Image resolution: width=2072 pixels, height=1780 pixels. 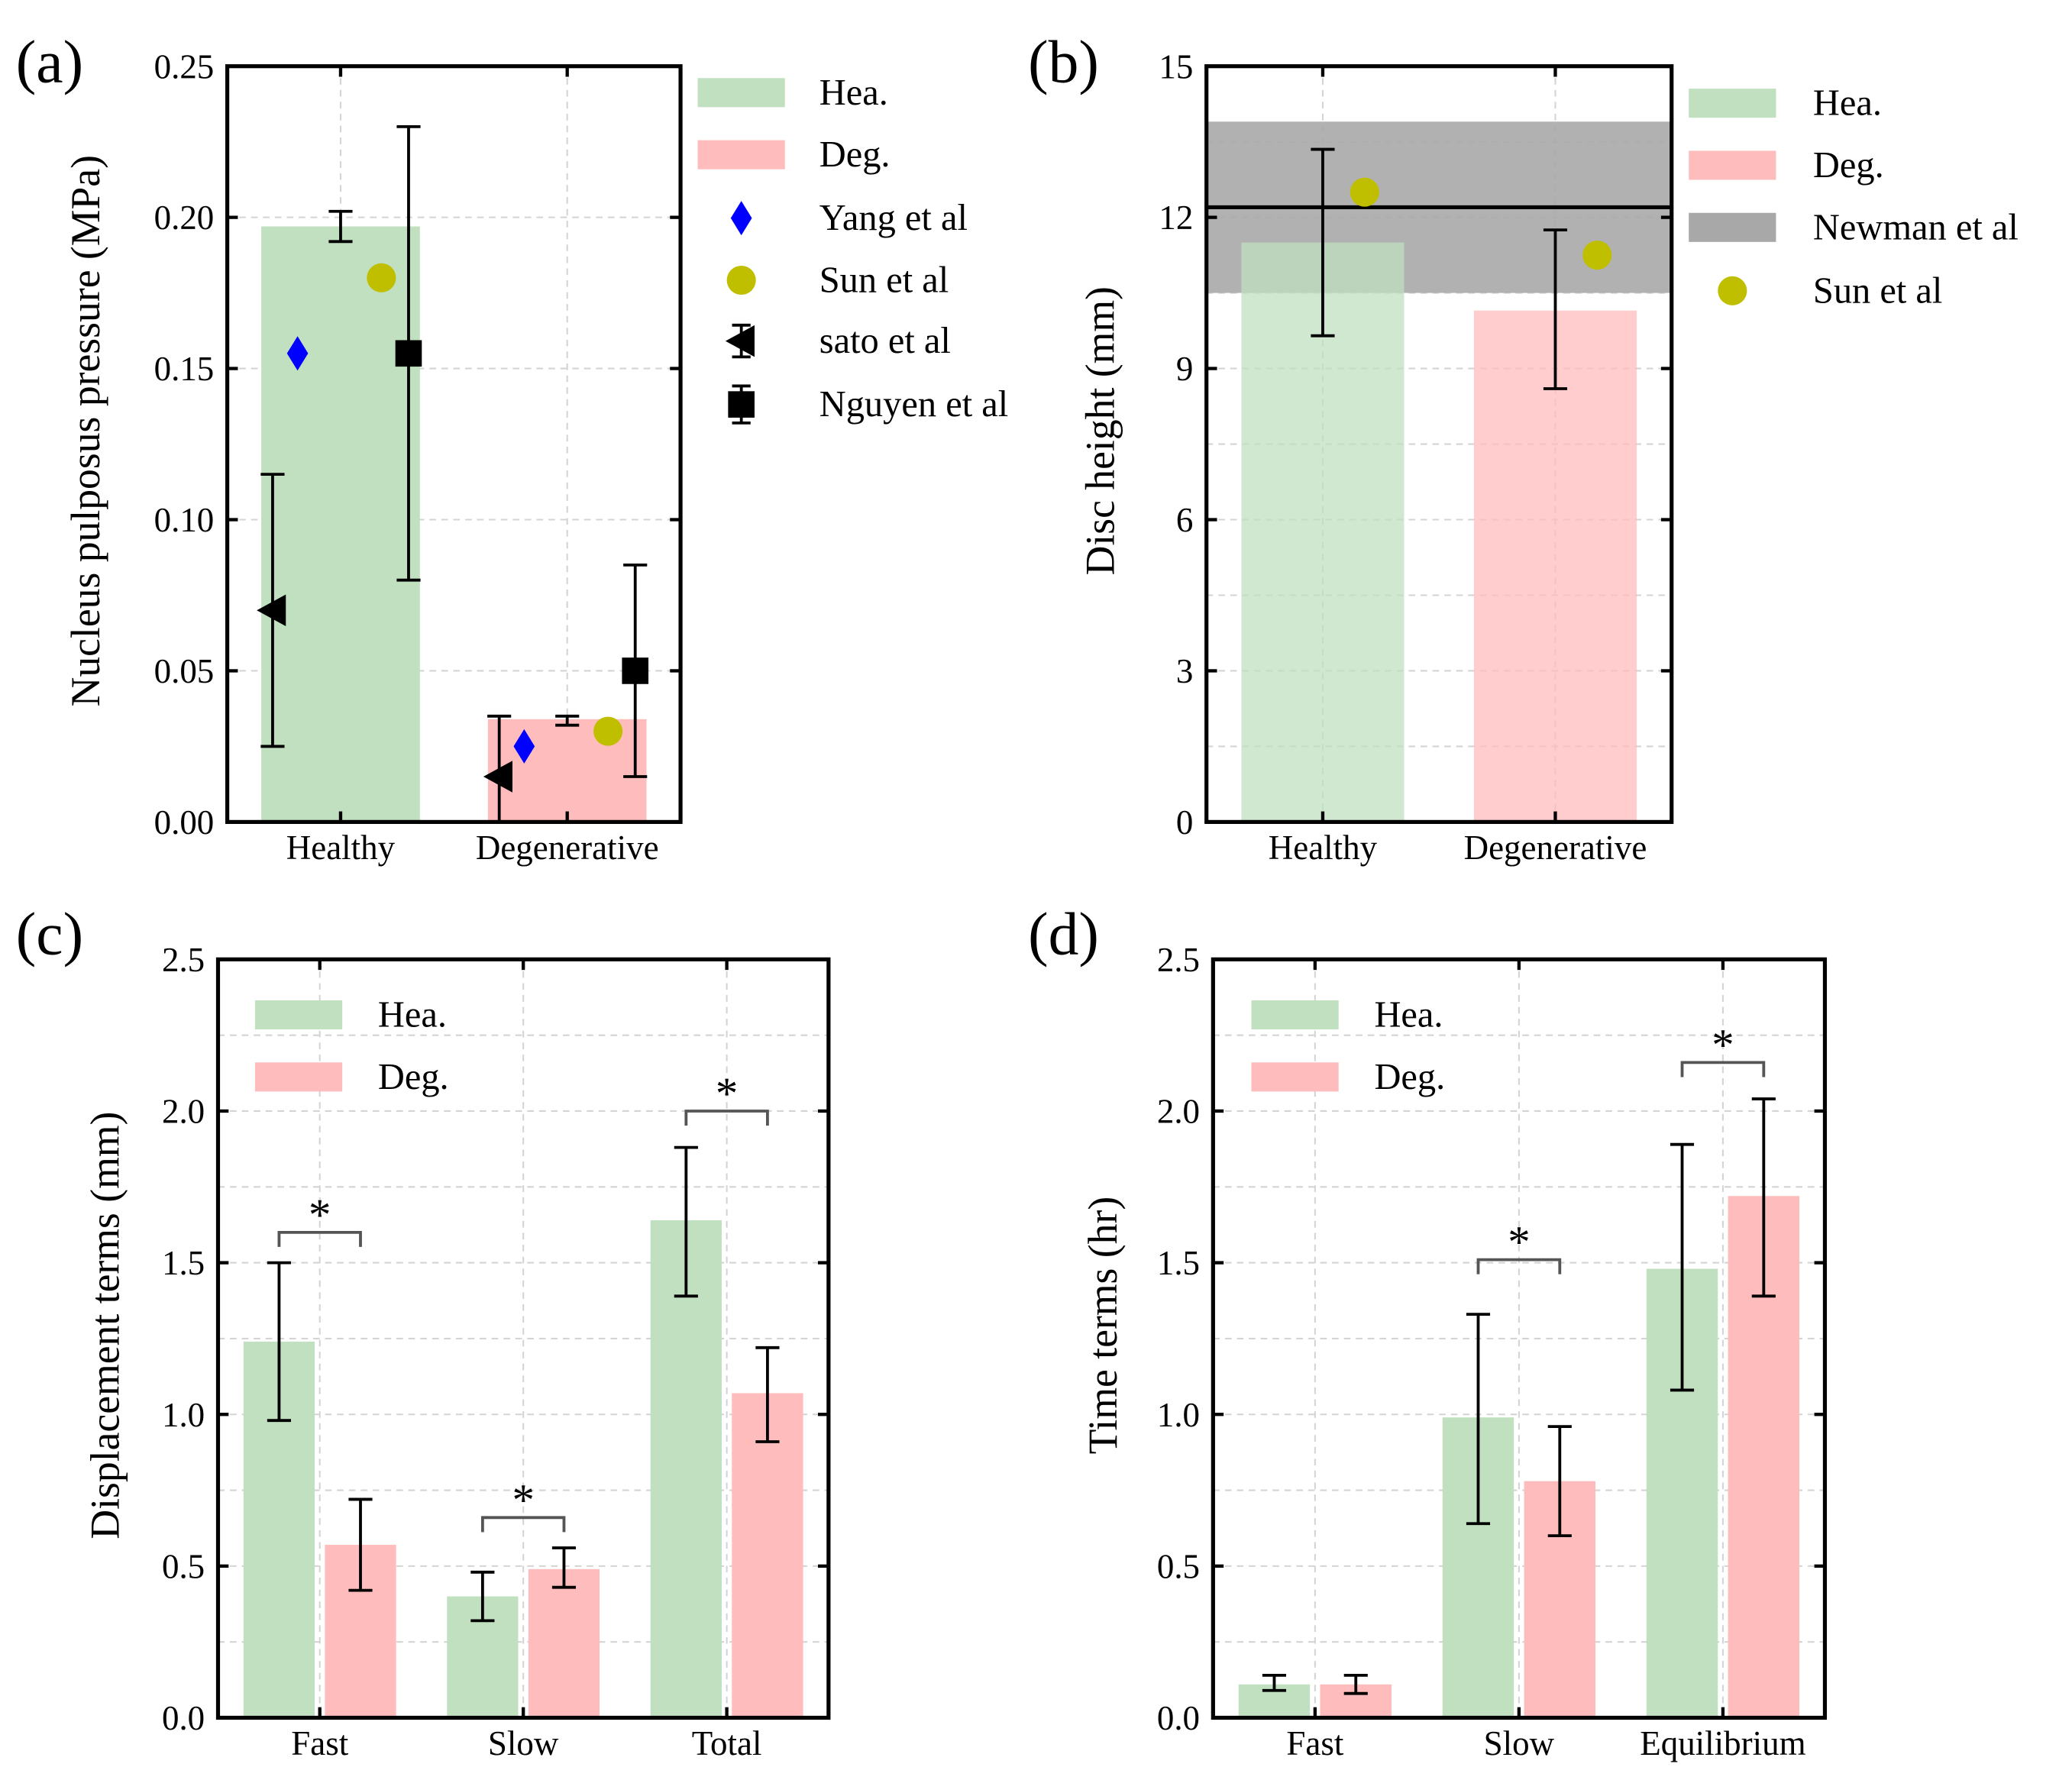 I want to click on panel-c-ytick-label: 0.0, so click(x=183, y=1718).